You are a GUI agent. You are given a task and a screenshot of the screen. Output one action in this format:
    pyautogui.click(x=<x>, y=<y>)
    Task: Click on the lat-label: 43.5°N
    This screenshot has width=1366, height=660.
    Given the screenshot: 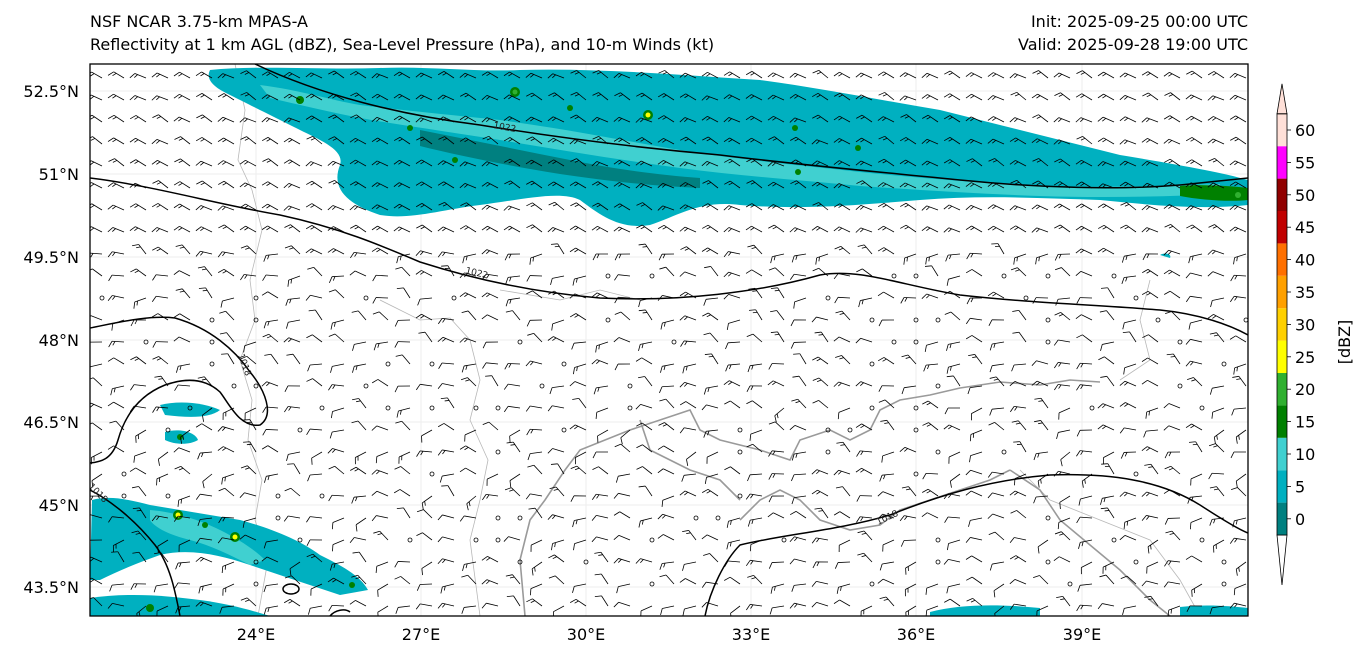 What is the action you would take?
    pyautogui.click(x=51, y=587)
    